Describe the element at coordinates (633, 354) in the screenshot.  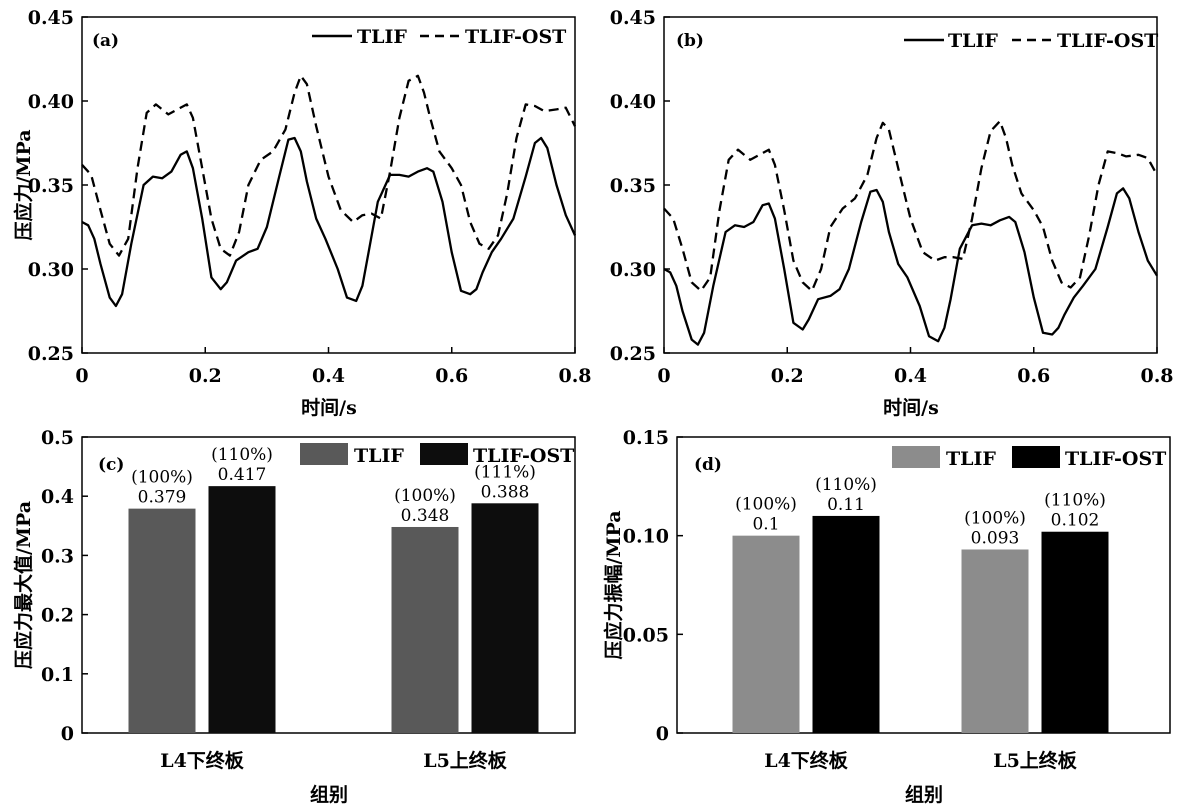
I see `ytick-label-b: 0.25` at that location.